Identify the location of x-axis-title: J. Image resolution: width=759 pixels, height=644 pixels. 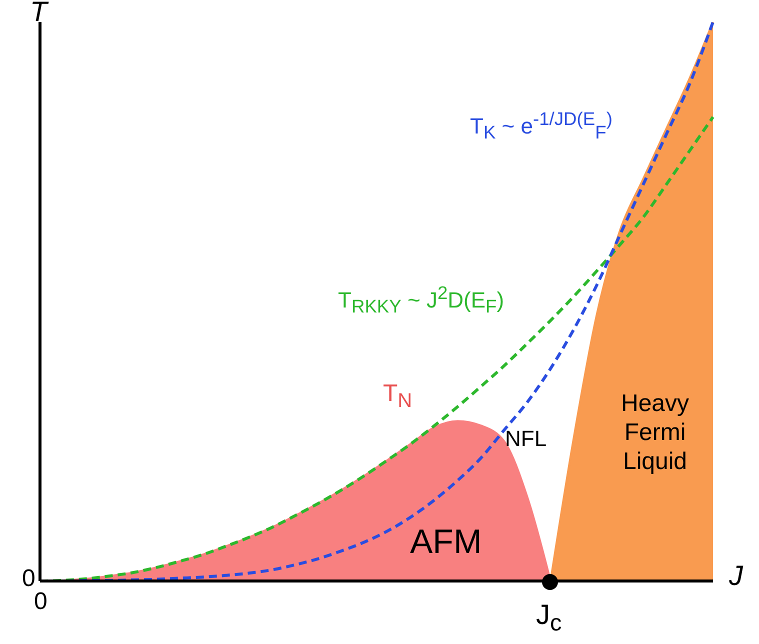
(736, 576).